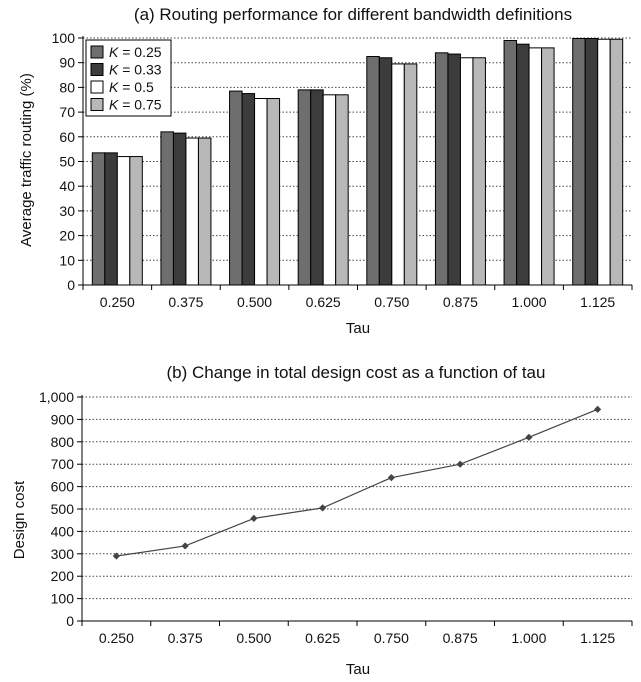 The image size is (641, 682). What do you see at coordinates (26, 160) in the screenshot?
I see `chart-a-y-axis-label: Average traffic routing (%)` at bounding box center [26, 160].